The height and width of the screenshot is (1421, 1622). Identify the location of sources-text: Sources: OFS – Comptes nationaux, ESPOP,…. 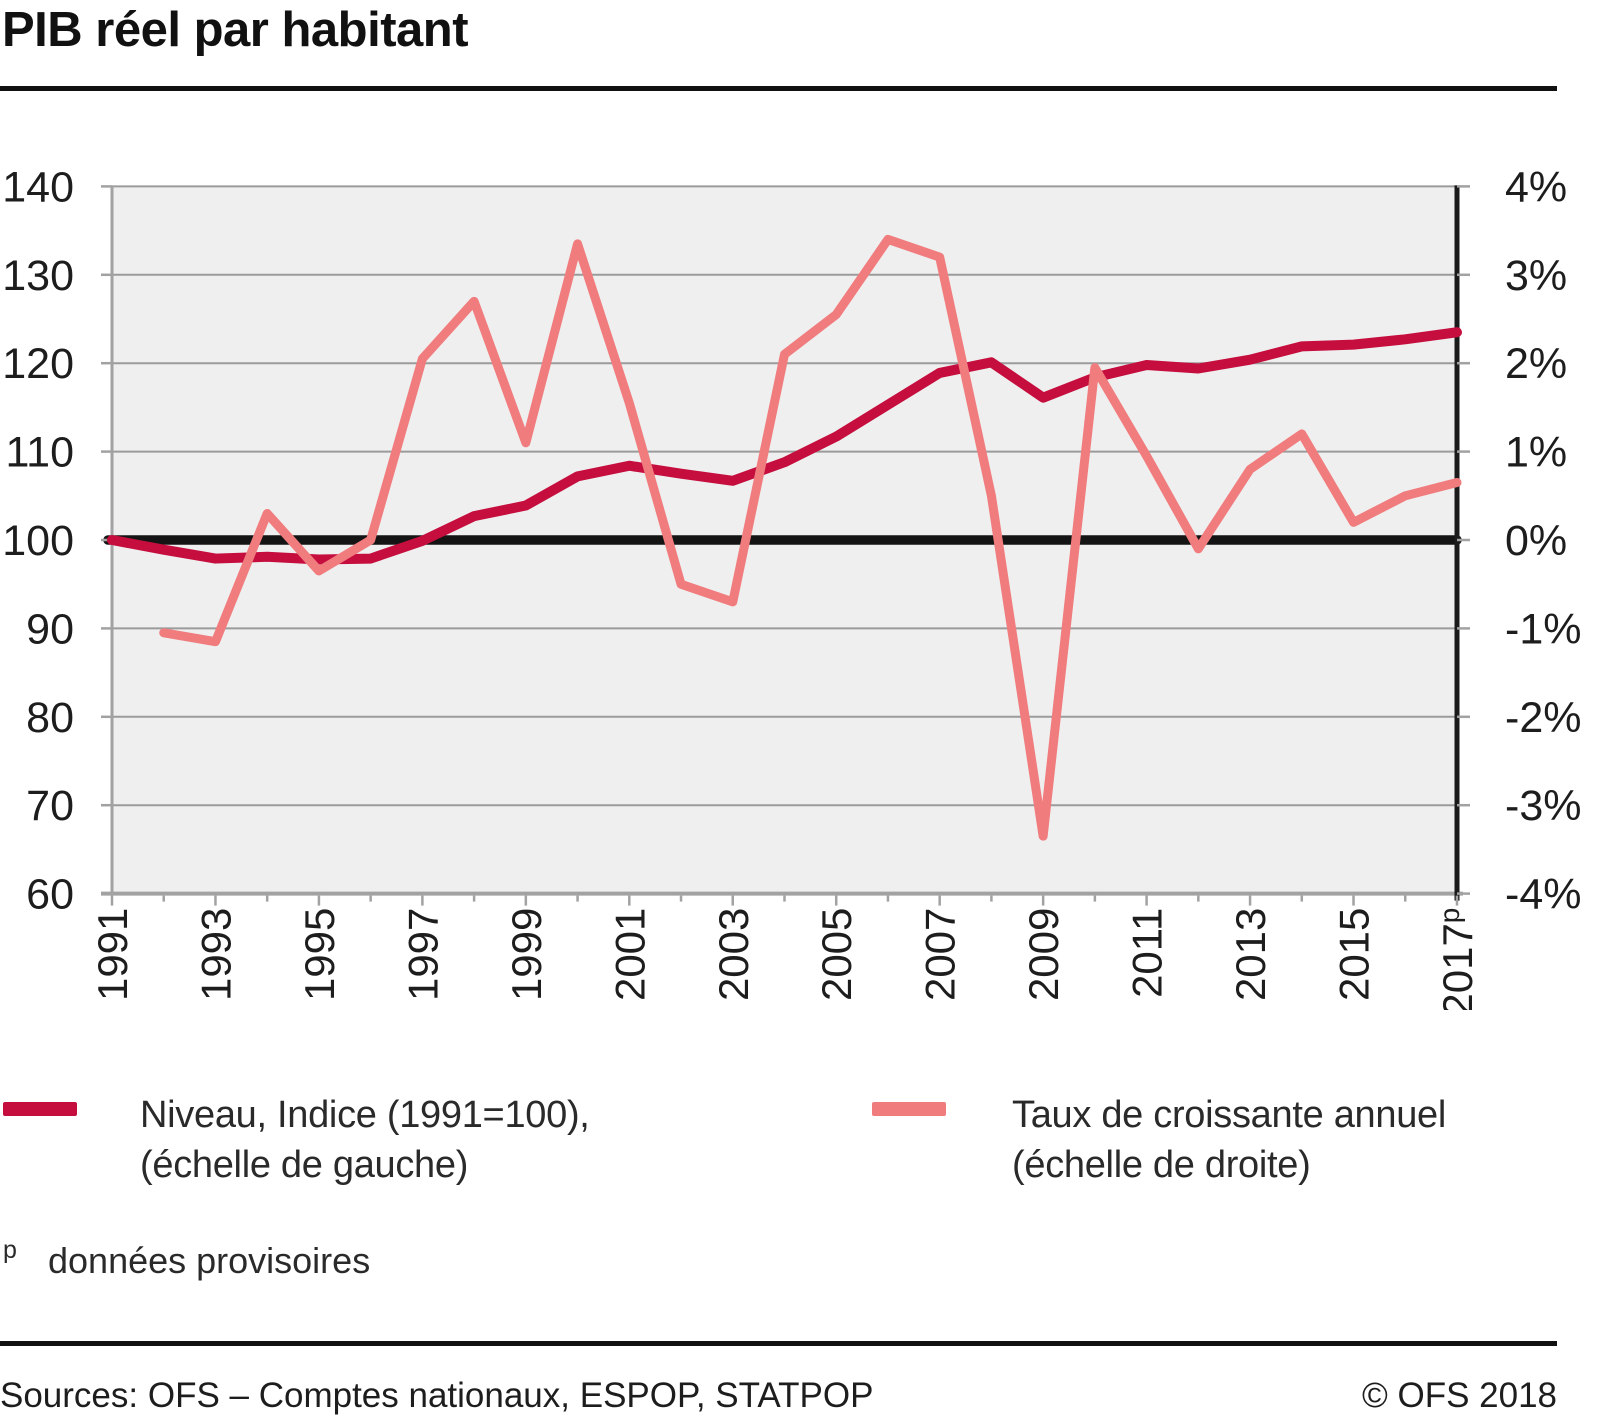
(437, 1395).